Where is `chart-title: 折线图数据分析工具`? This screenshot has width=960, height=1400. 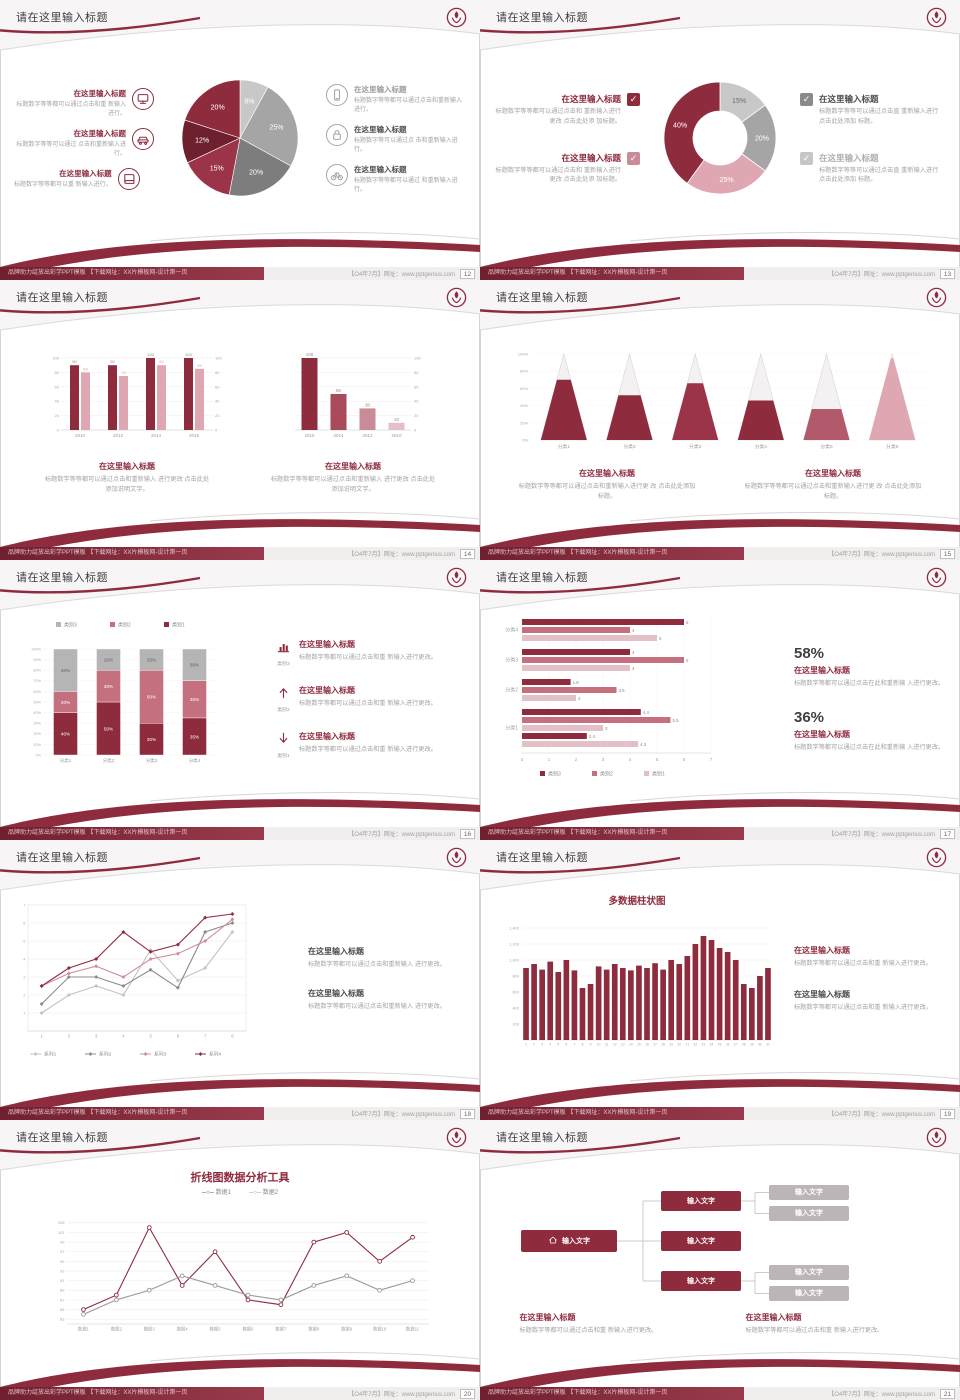
chart-title: 折线图数据分析工具 is located at coordinates (240, 1178).